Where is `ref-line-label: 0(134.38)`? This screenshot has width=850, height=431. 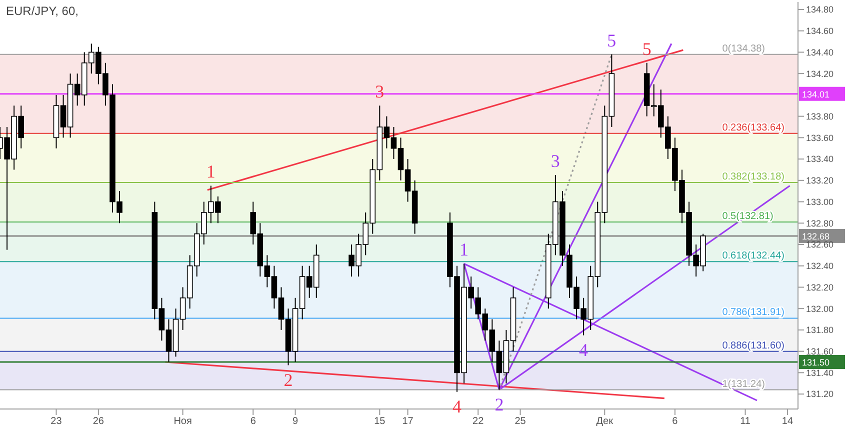
ref-line-label: 0(134.38) is located at coordinates (744, 48).